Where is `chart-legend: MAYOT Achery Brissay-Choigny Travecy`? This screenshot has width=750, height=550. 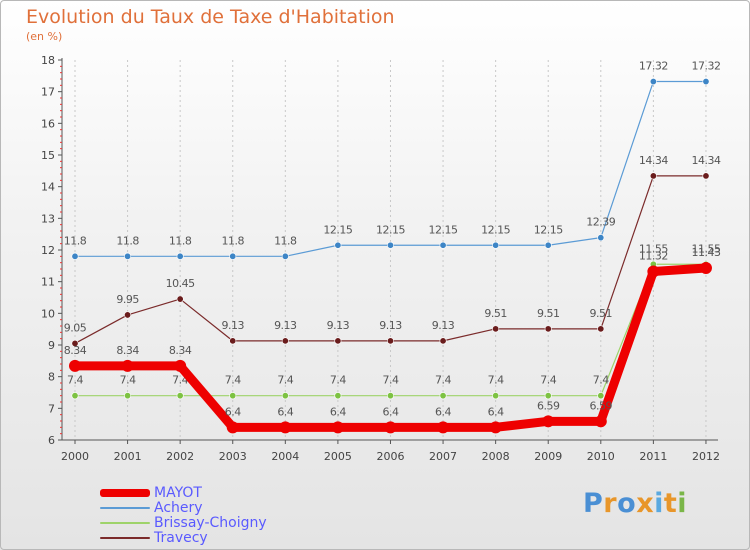 chart-legend: MAYOT Achery Brissay-Choigny Travecy is located at coordinates (183, 515).